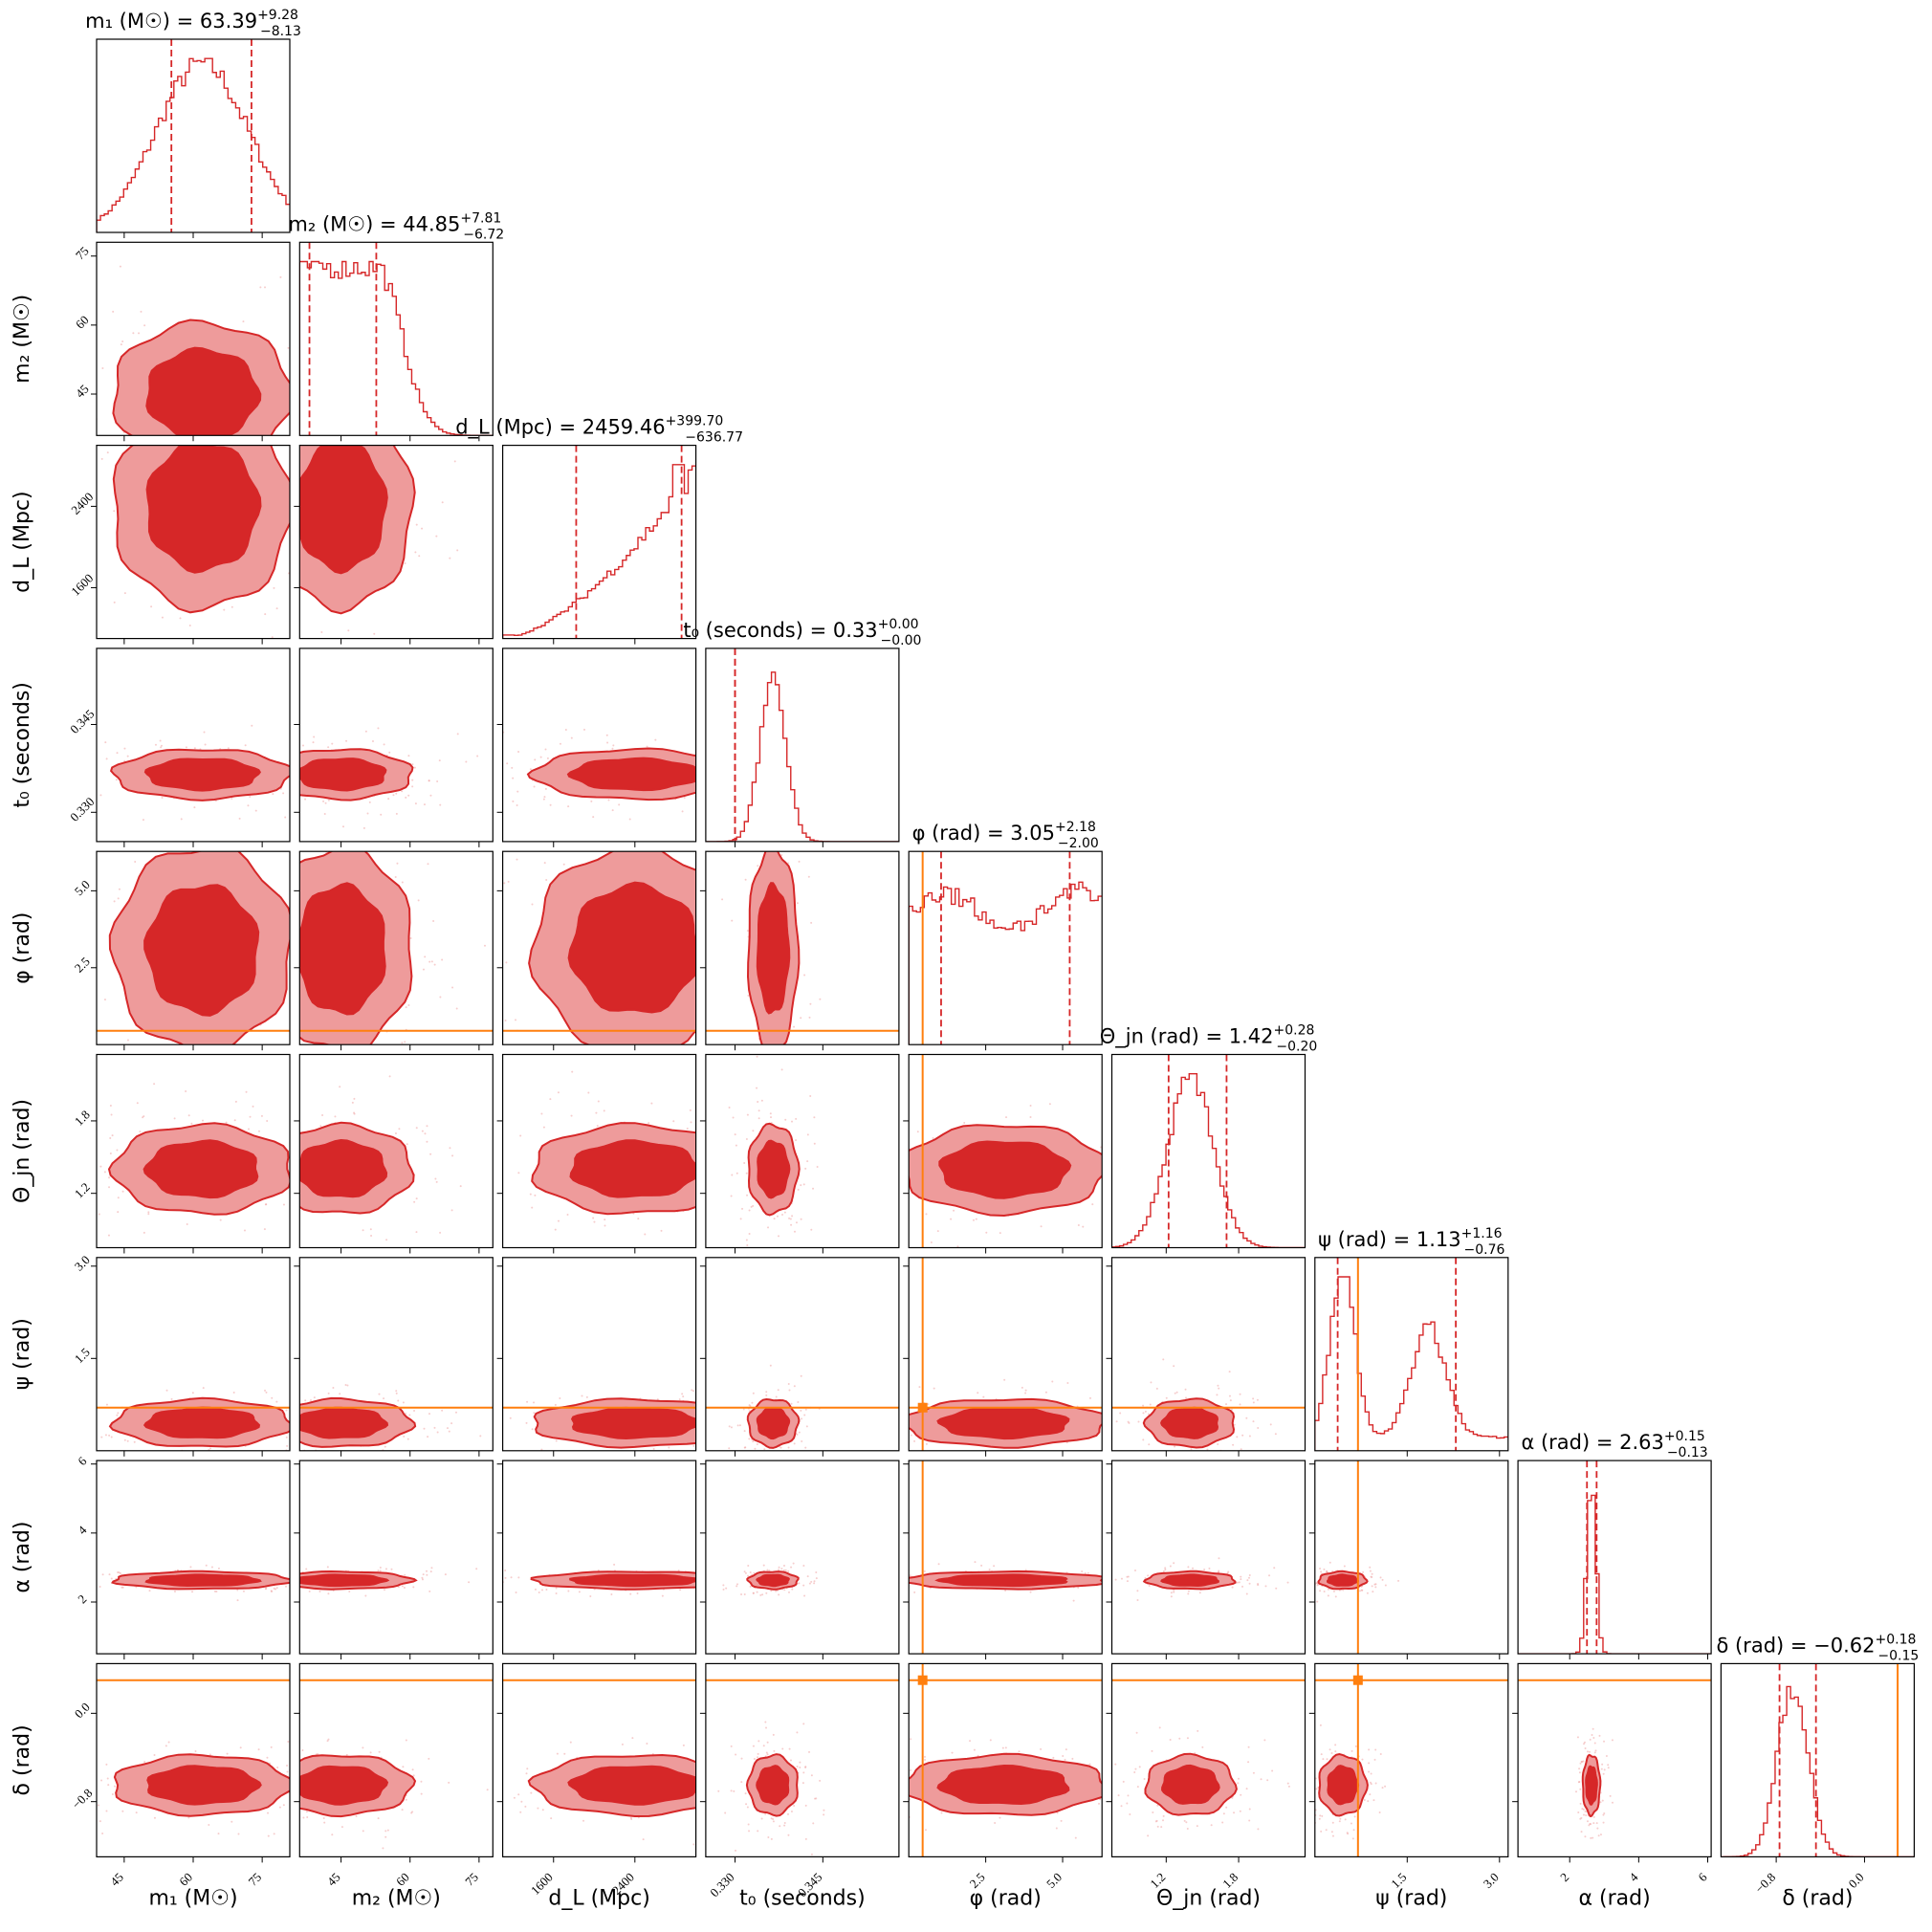 Image resolution: width=1932 pixels, height=1932 pixels. I want to click on contour-panel-dL-psi, so click(596, 1357).